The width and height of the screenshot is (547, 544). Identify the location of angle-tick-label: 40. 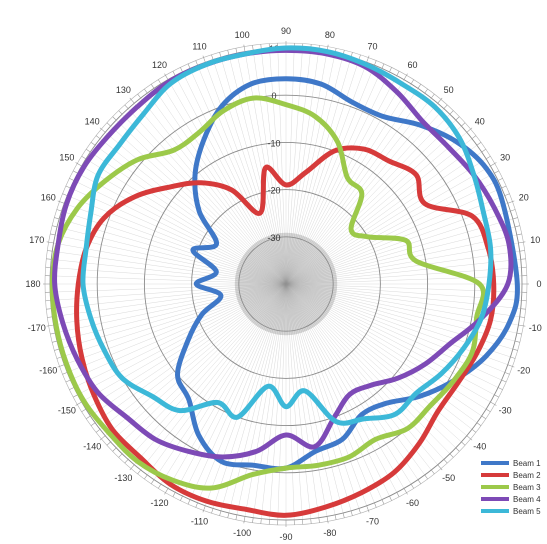
(480, 121).